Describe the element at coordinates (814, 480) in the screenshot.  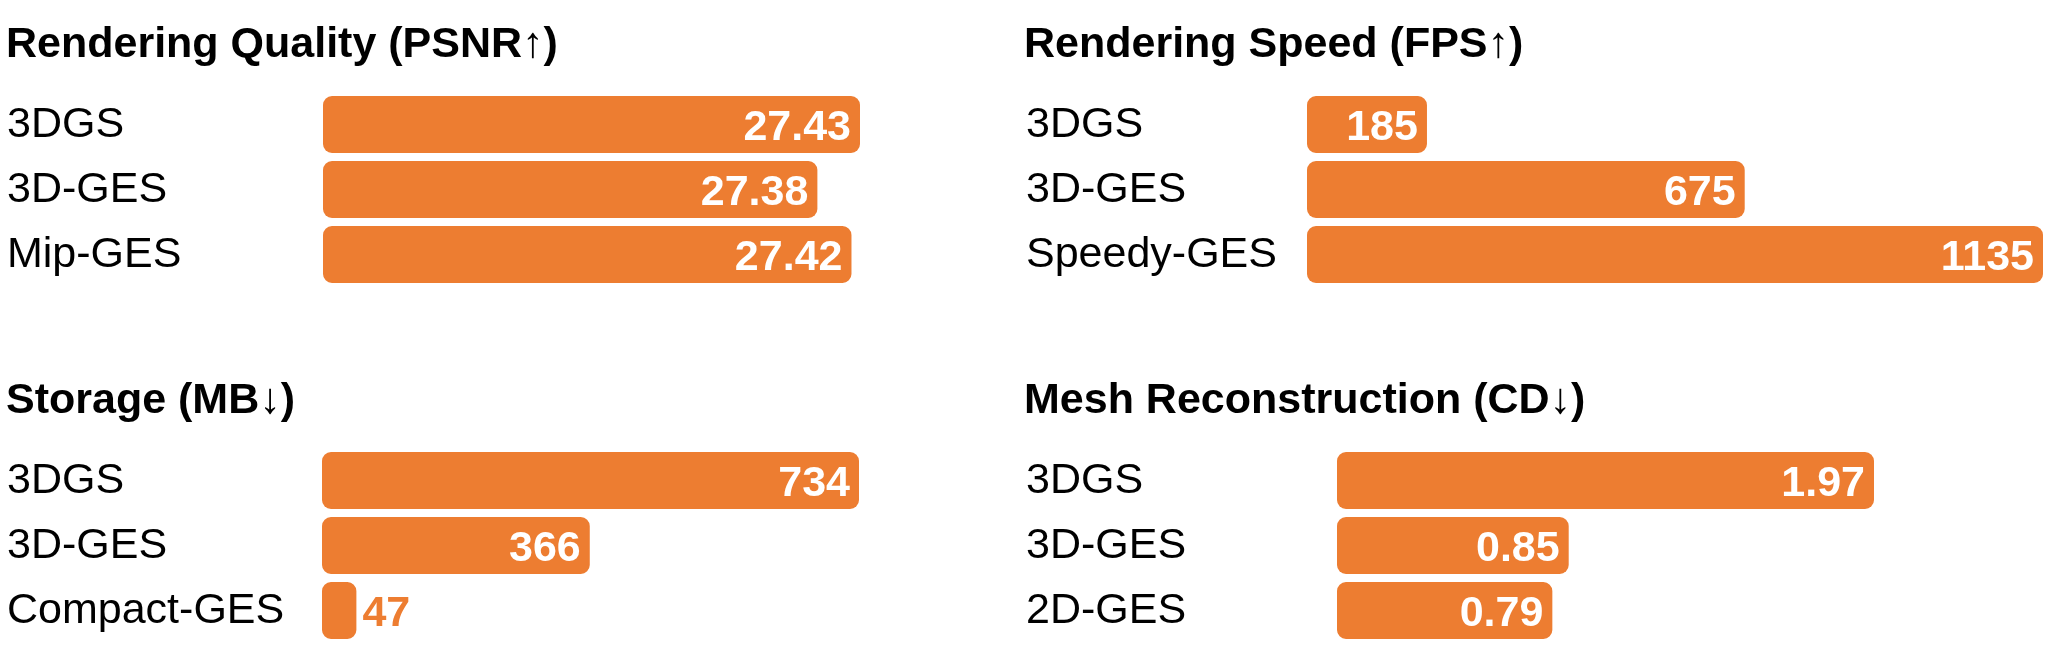
I see `data-label: 734` at that location.